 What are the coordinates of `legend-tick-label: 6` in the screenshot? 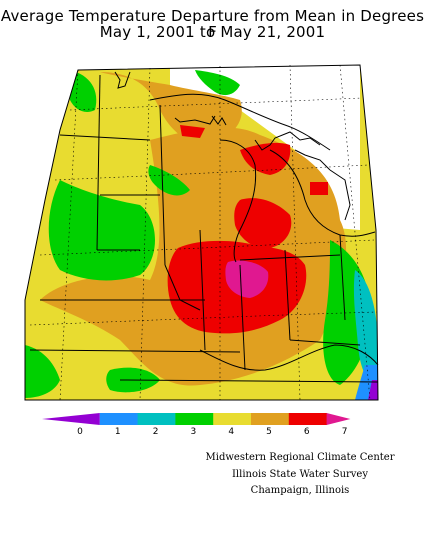 It's located at (307, 432).